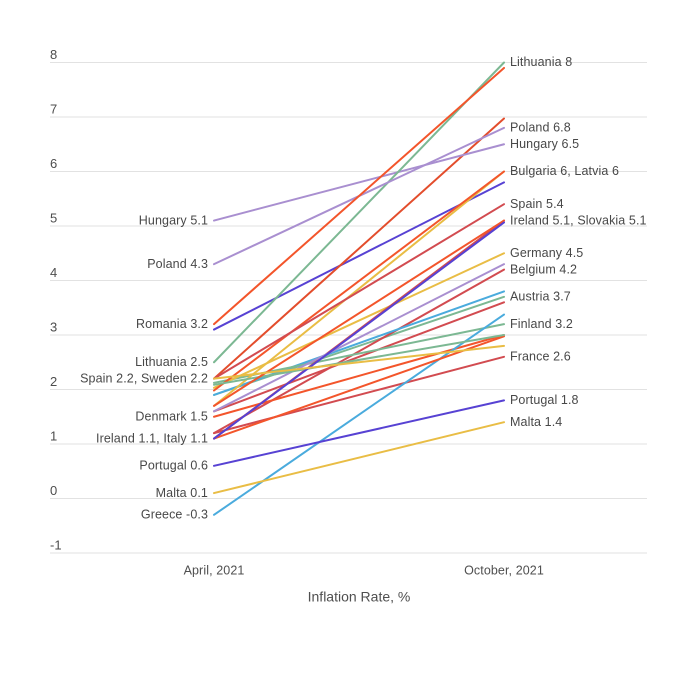 Image resolution: width=700 pixels, height=700 pixels. What do you see at coordinates (53, 217) in the screenshot?
I see `svg-text: 5` at bounding box center [53, 217].